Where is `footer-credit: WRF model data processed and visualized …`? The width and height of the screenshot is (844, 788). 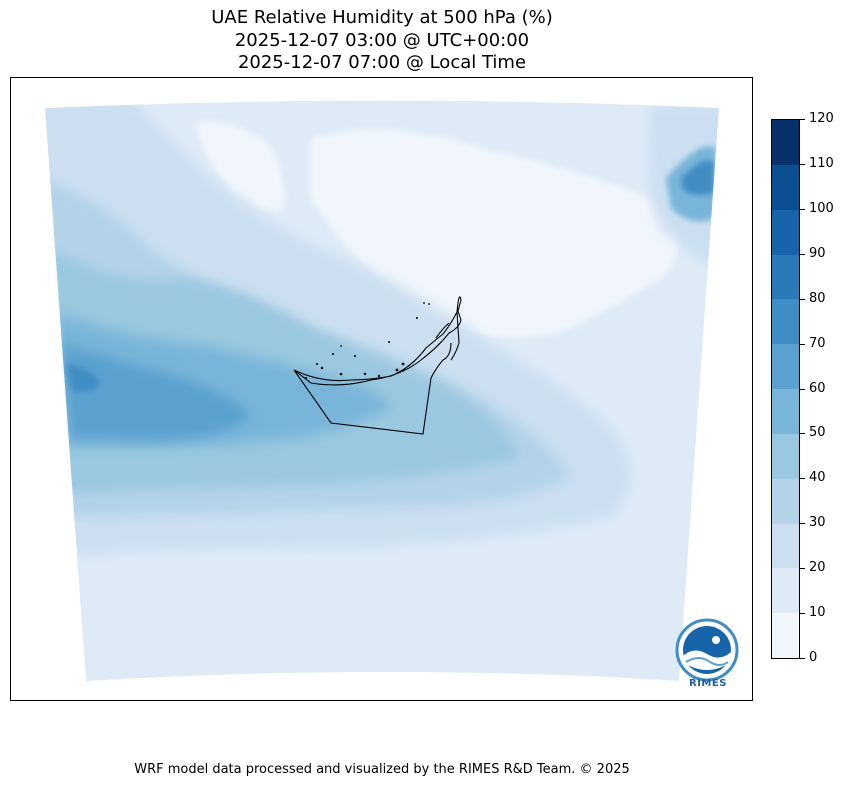 footer-credit: WRF model data processed and visualized … is located at coordinates (382, 769).